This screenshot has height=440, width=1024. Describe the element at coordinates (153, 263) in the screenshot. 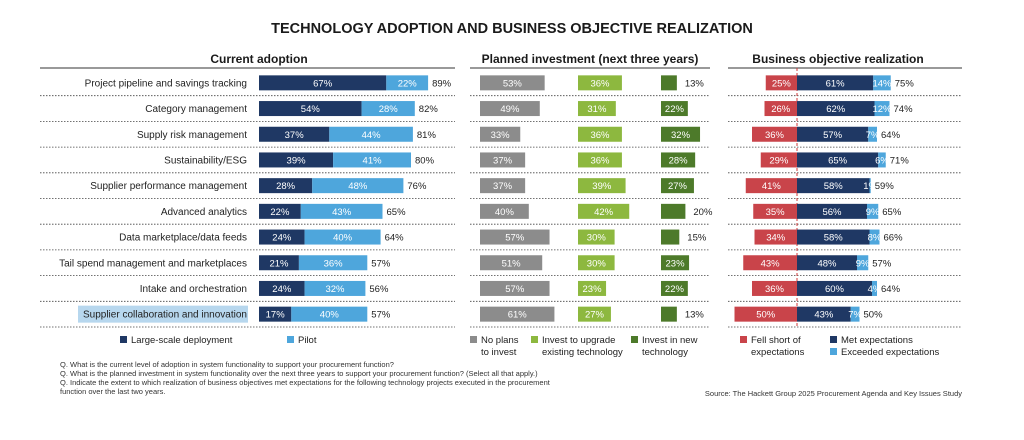

I see `category-label: Tail spend management and marketplaces` at that location.